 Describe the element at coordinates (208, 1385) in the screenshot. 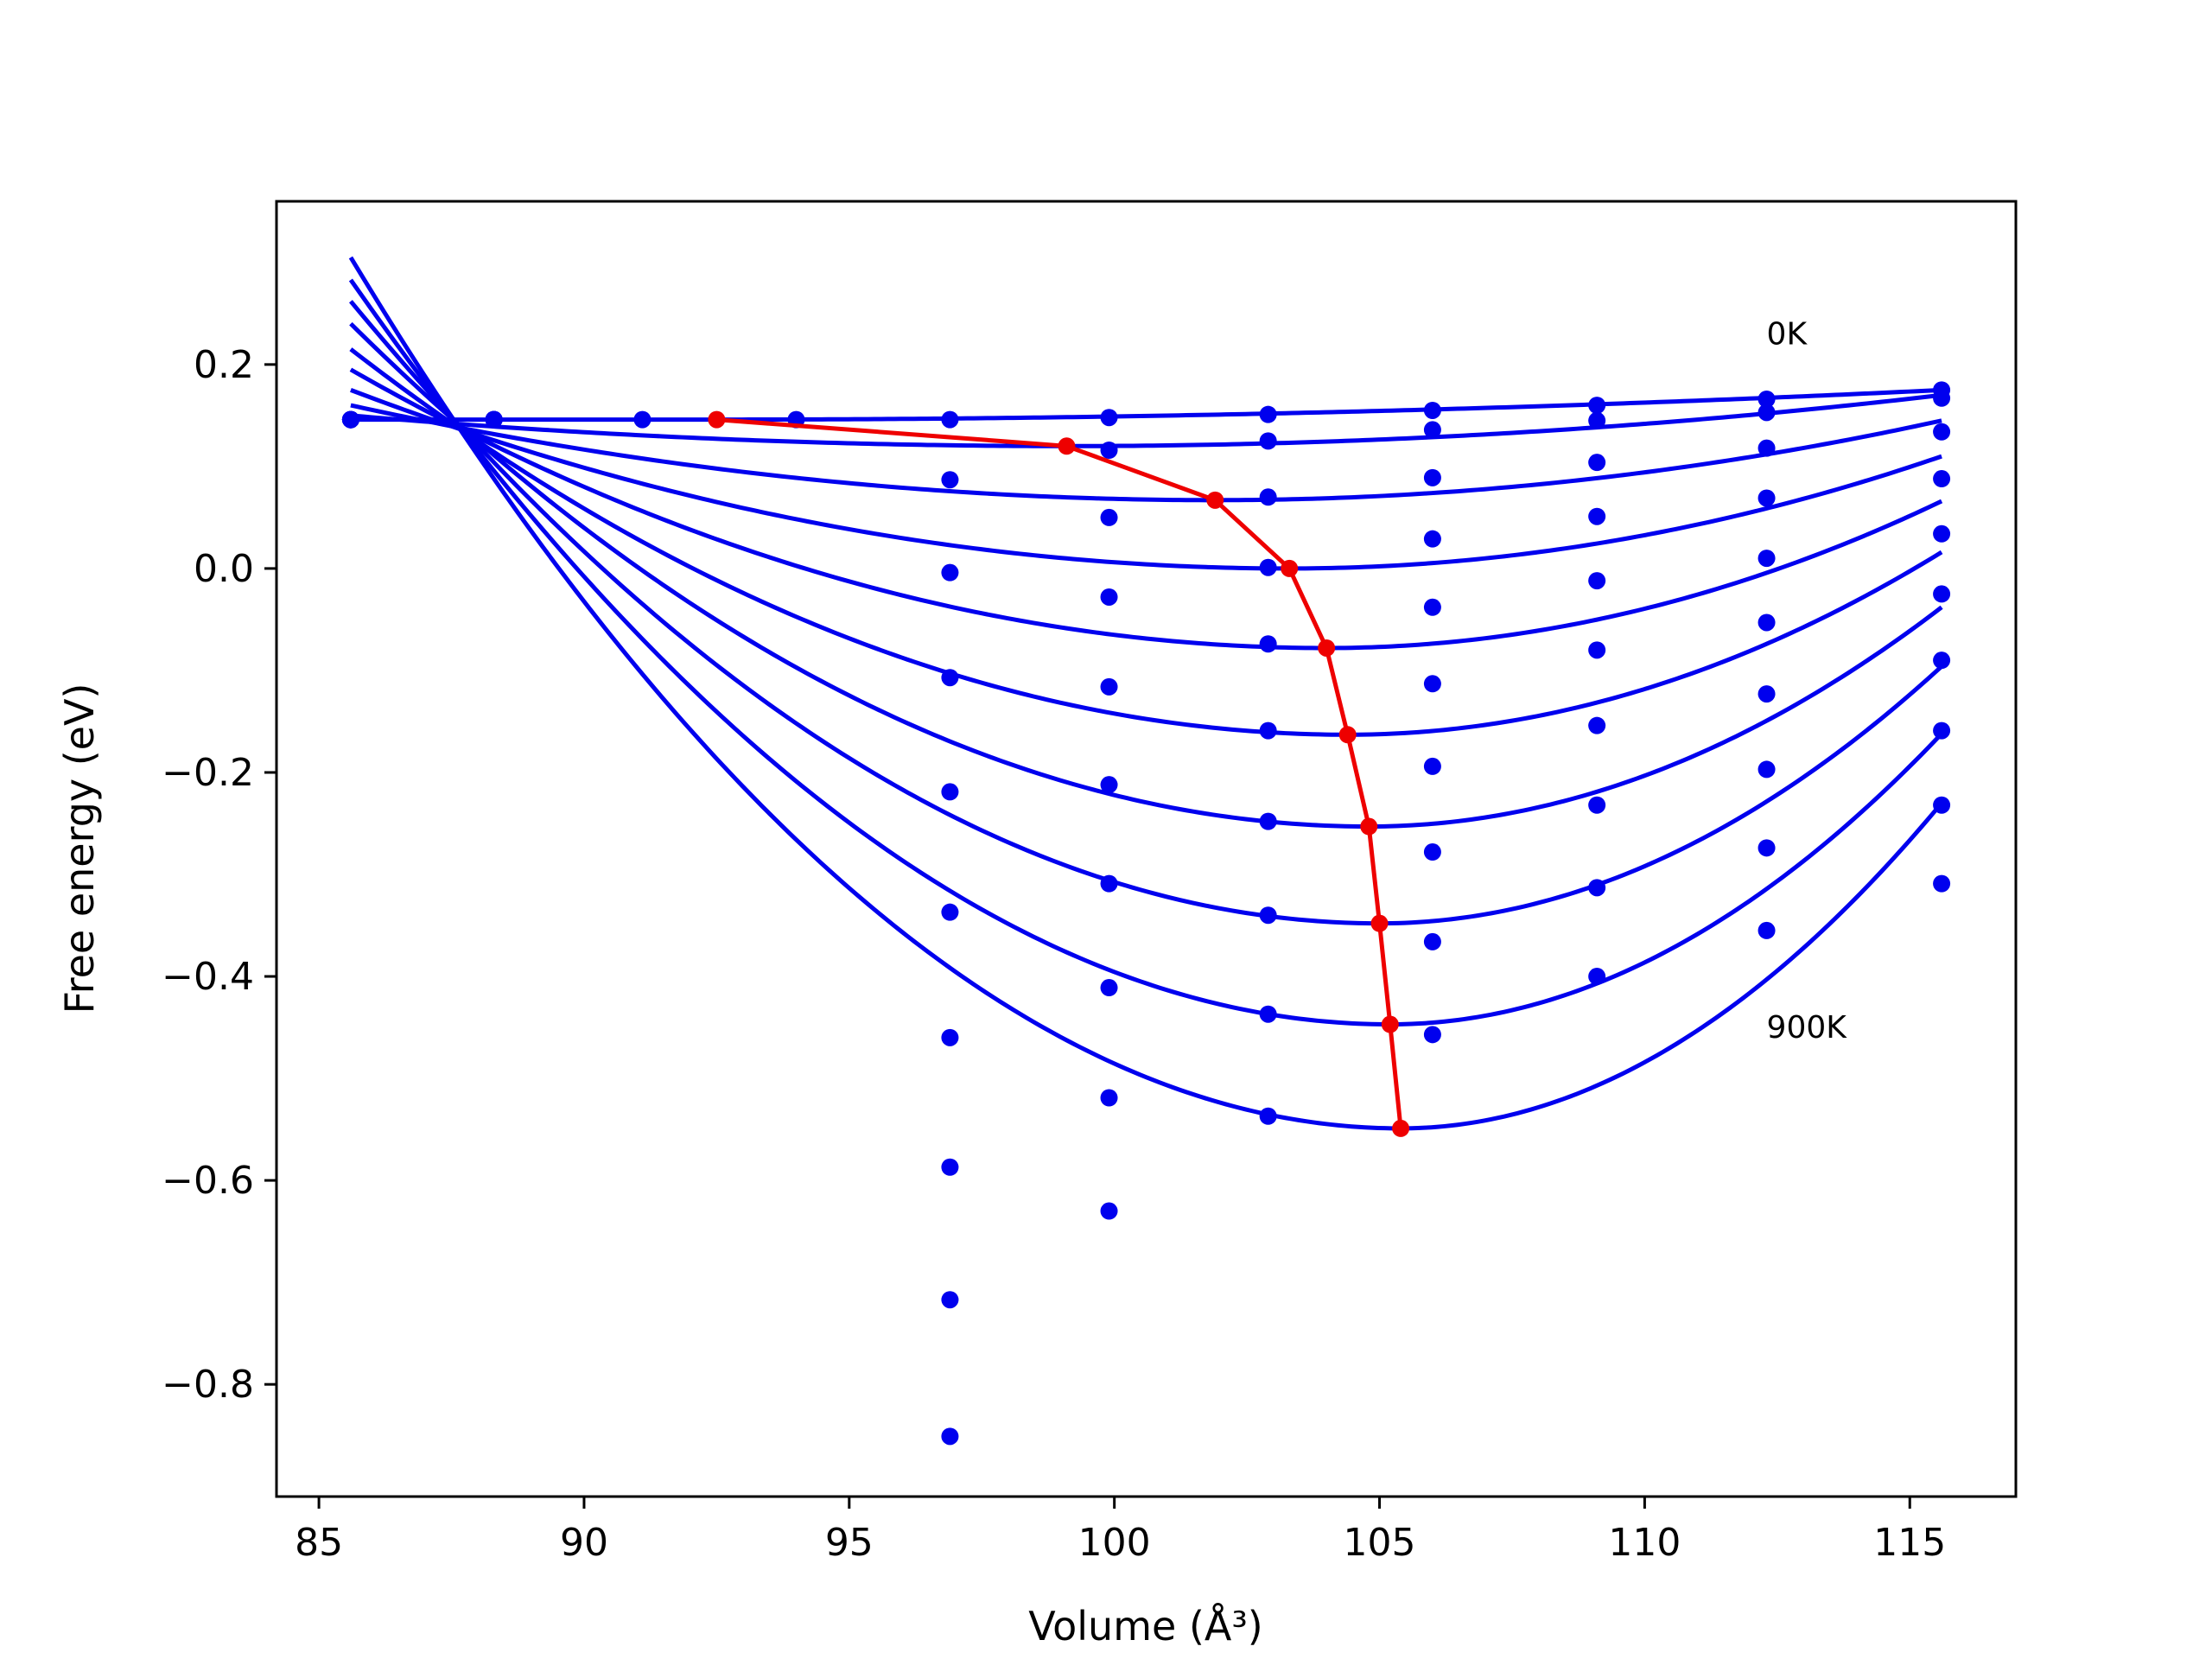

I see `y-tick-label: −0.8` at that location.